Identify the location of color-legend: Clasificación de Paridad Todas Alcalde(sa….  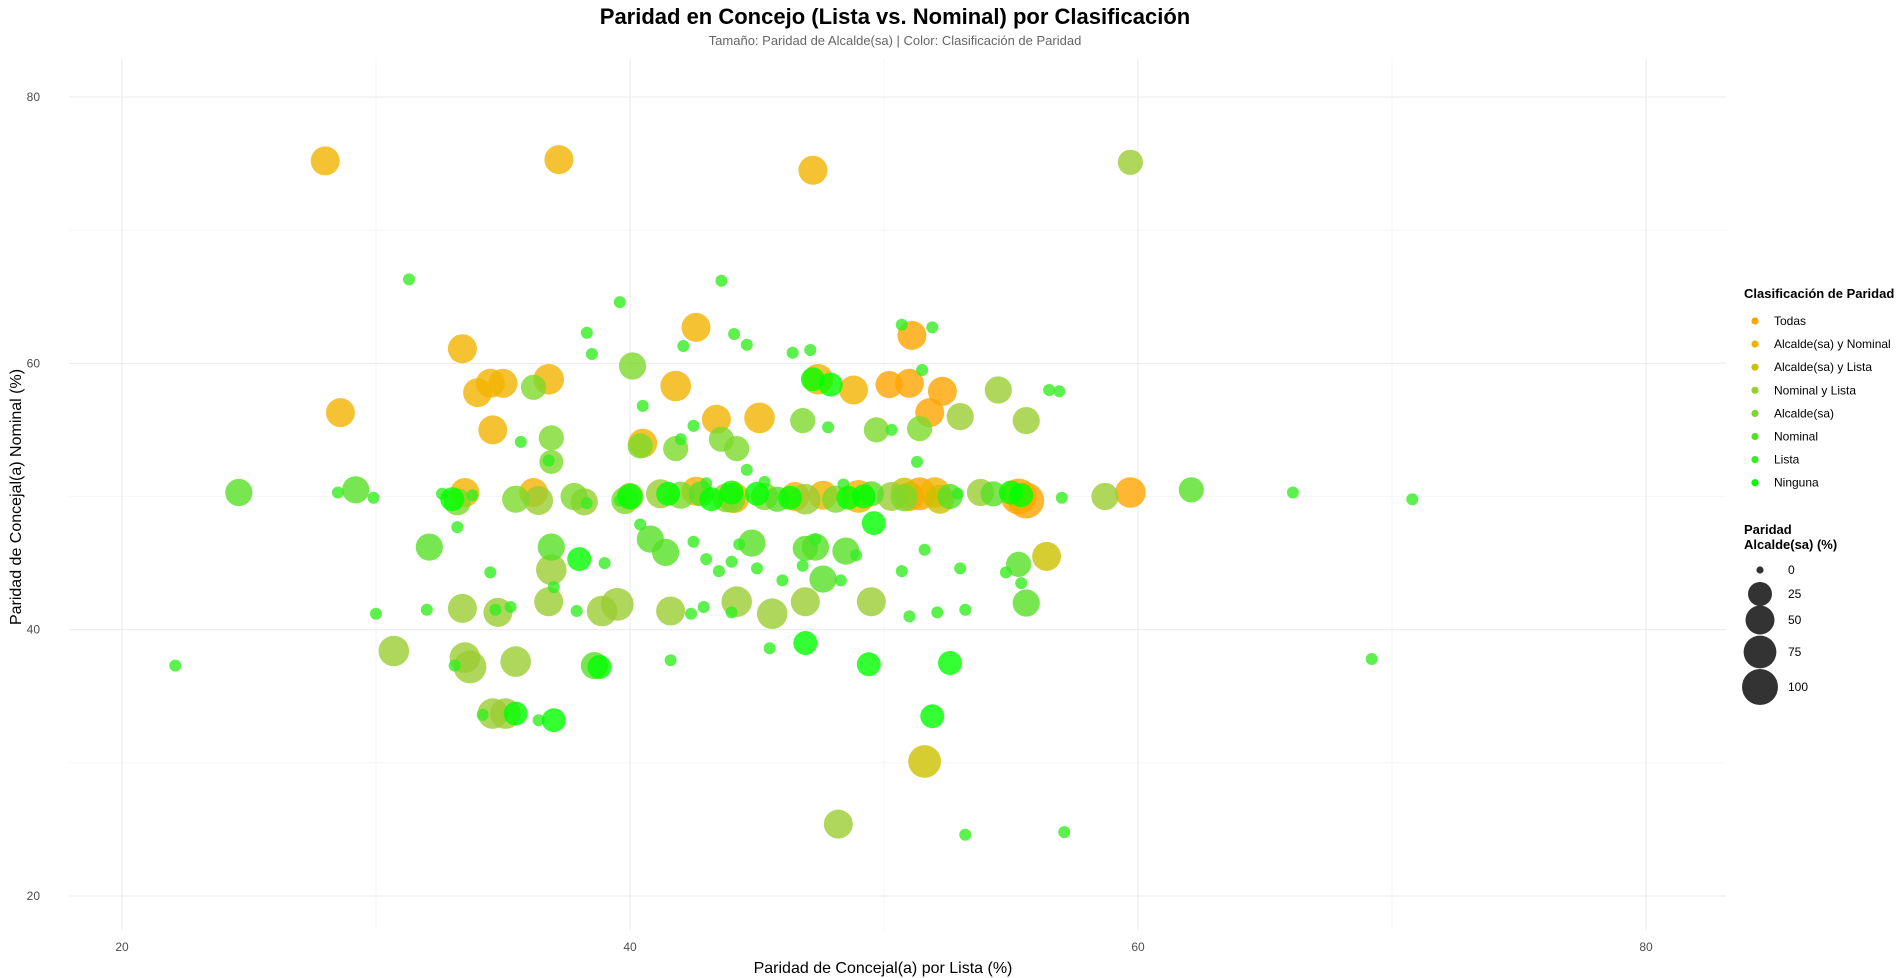
(1819, 388).